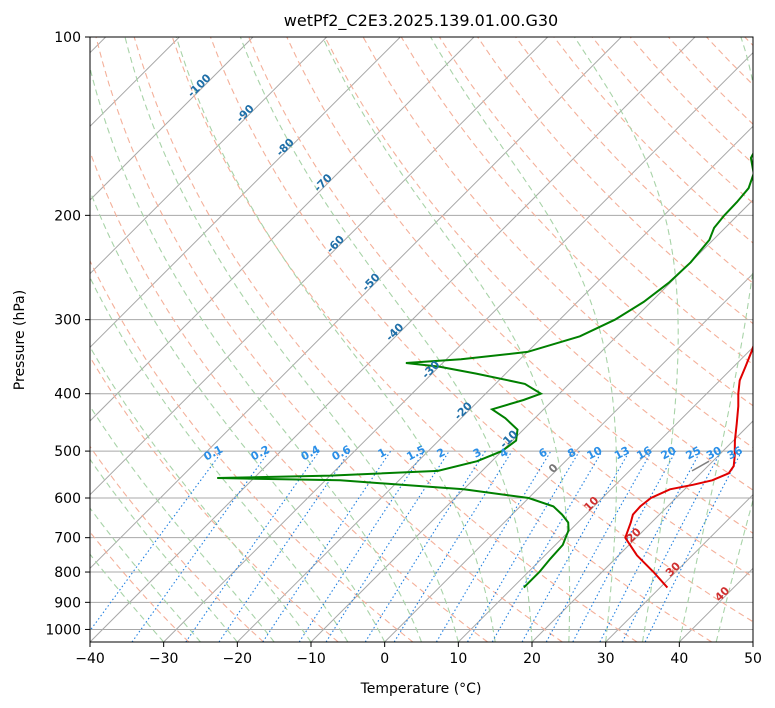 Image resolution: width=775 pixels, height=708 pixels. Describe the element at coordinates (669, 453) in the screenshot. I see `mixing-ratio-label: 20` at that location.